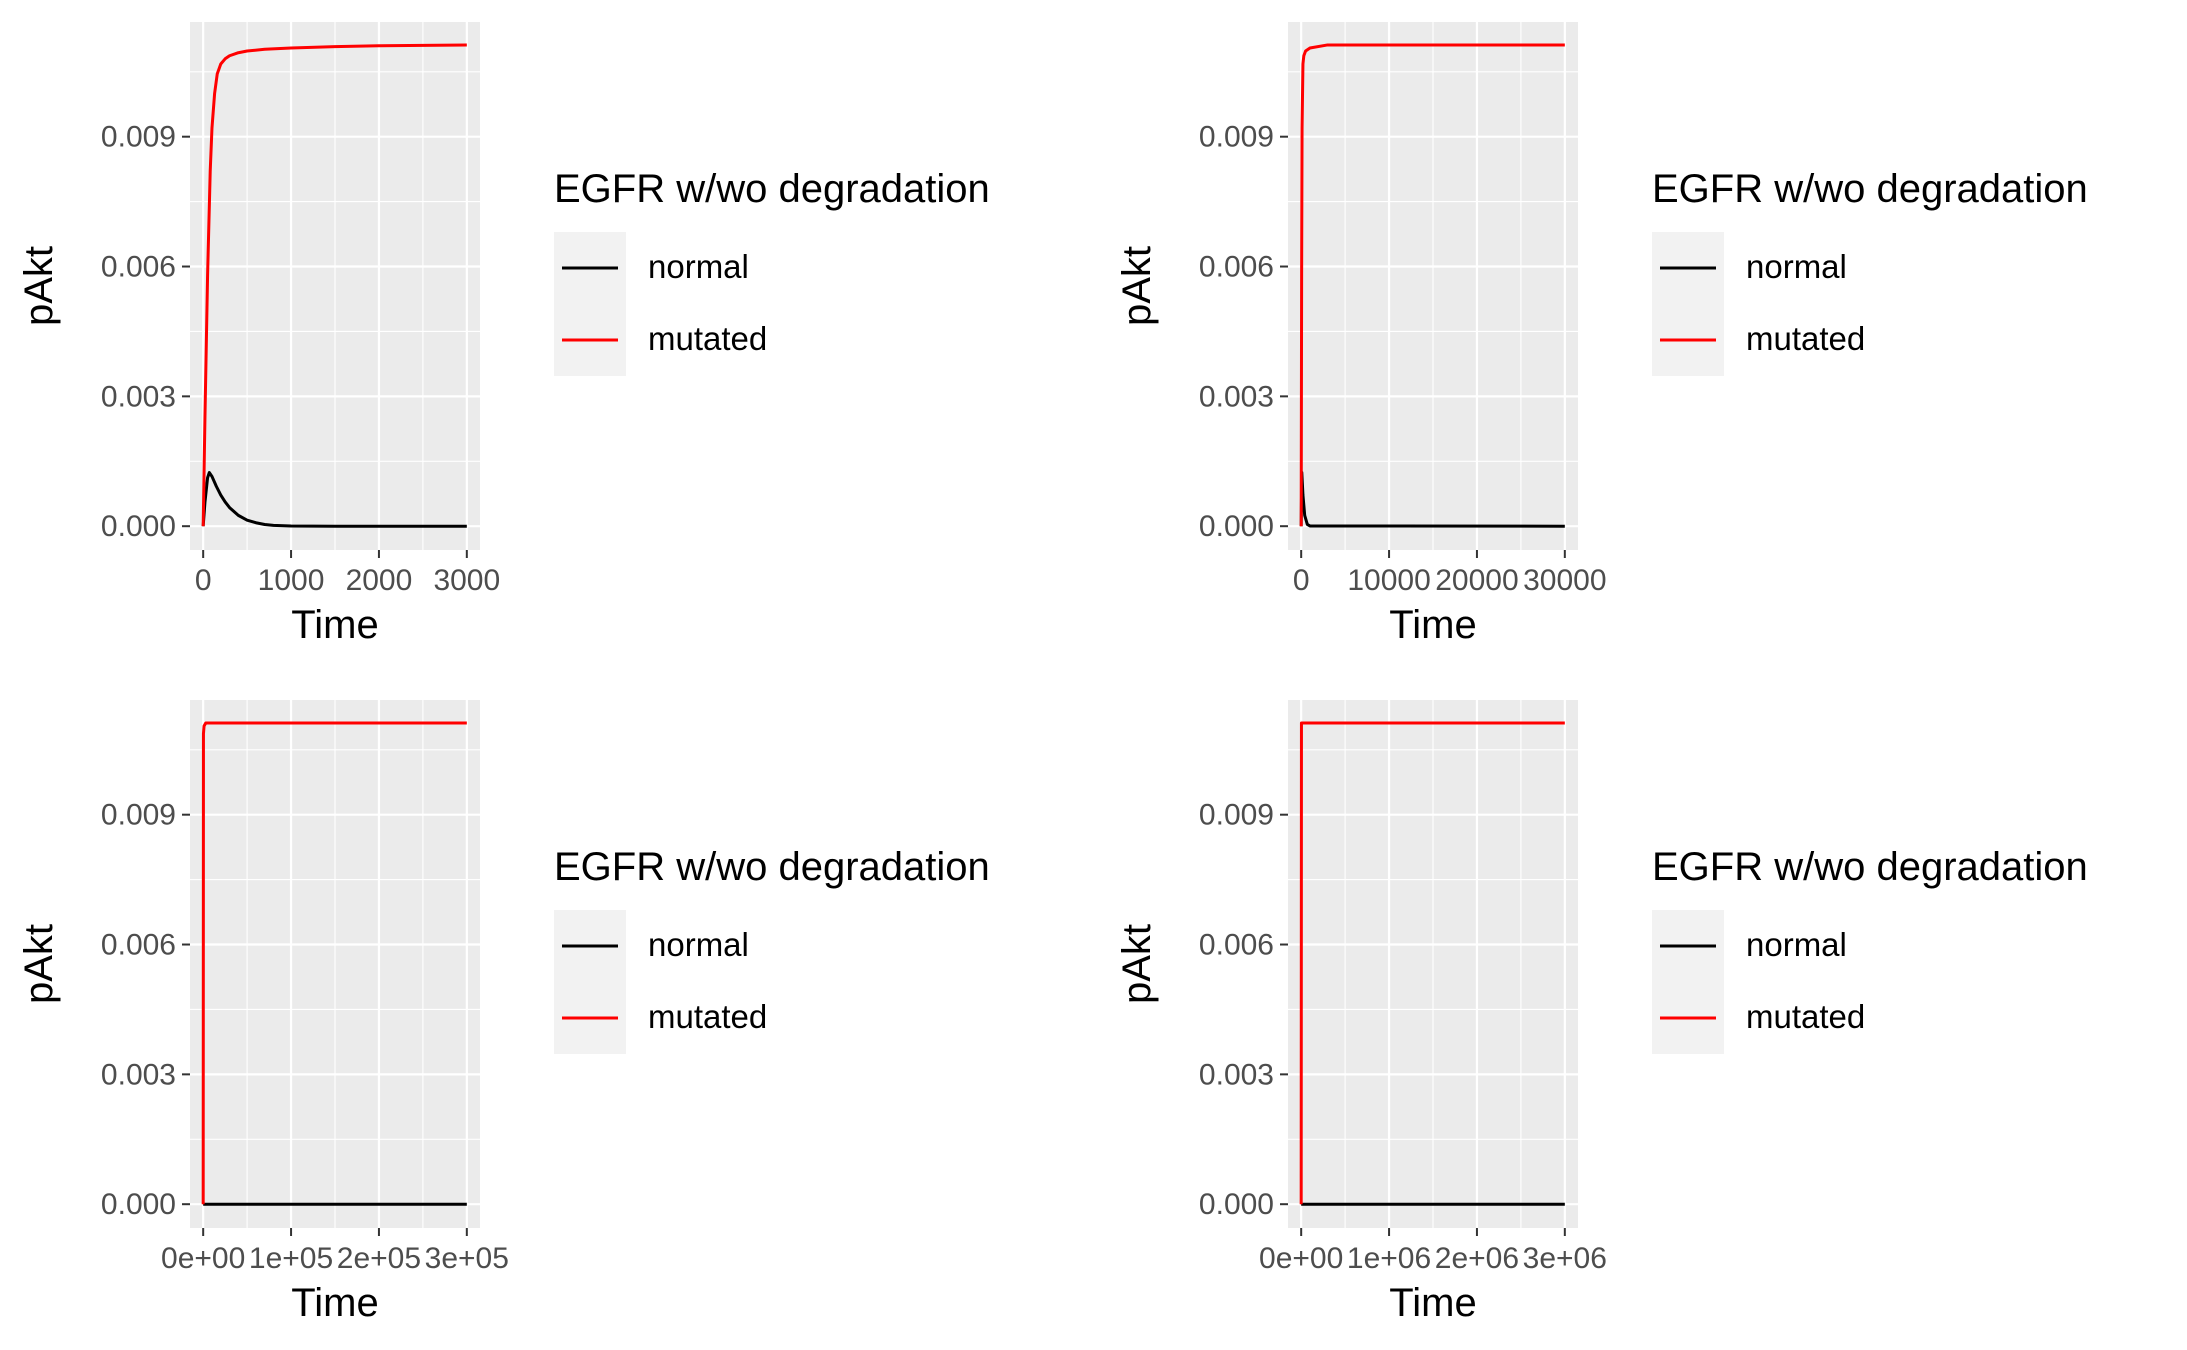 The height and width of the screenshot is (1350, 2187). What do you see at coordinates (466, 580) in the screenshot?
I see `x-tick-label: 3000` at bounding box center [466, 580].